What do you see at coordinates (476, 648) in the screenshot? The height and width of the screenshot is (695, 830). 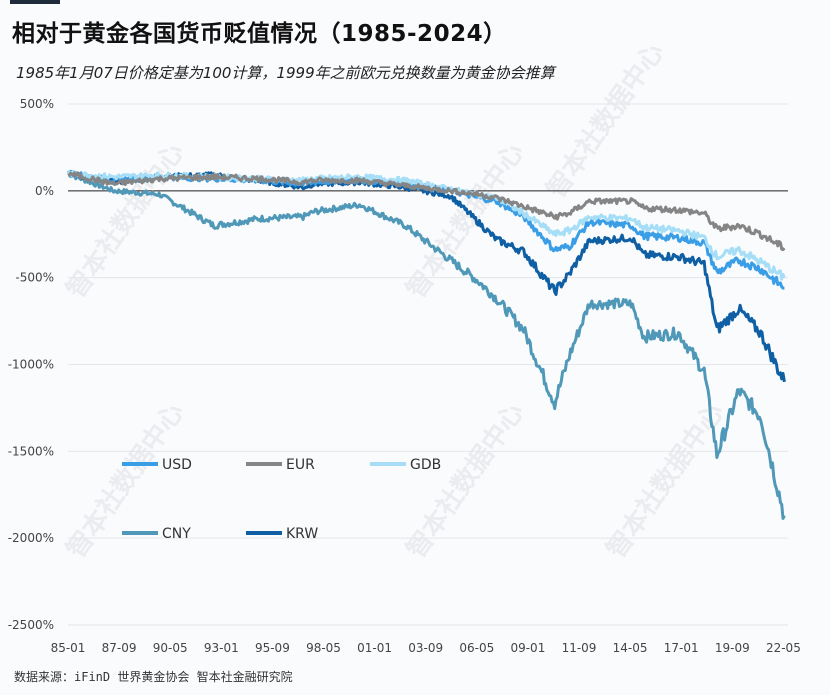 I see `x-tick-label: 06-05` at bounding box center [476, 648].